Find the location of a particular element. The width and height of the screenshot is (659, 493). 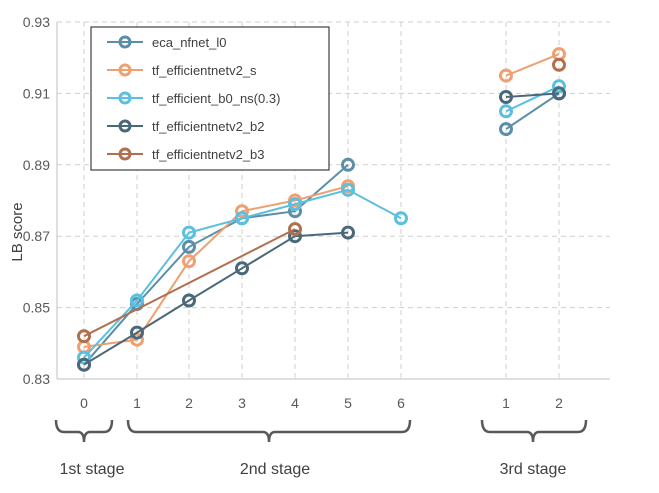

y-tick-labels: 0.83 0.85 0.87 0.89 0.91 0.93 is located at coordinates (36, 200).